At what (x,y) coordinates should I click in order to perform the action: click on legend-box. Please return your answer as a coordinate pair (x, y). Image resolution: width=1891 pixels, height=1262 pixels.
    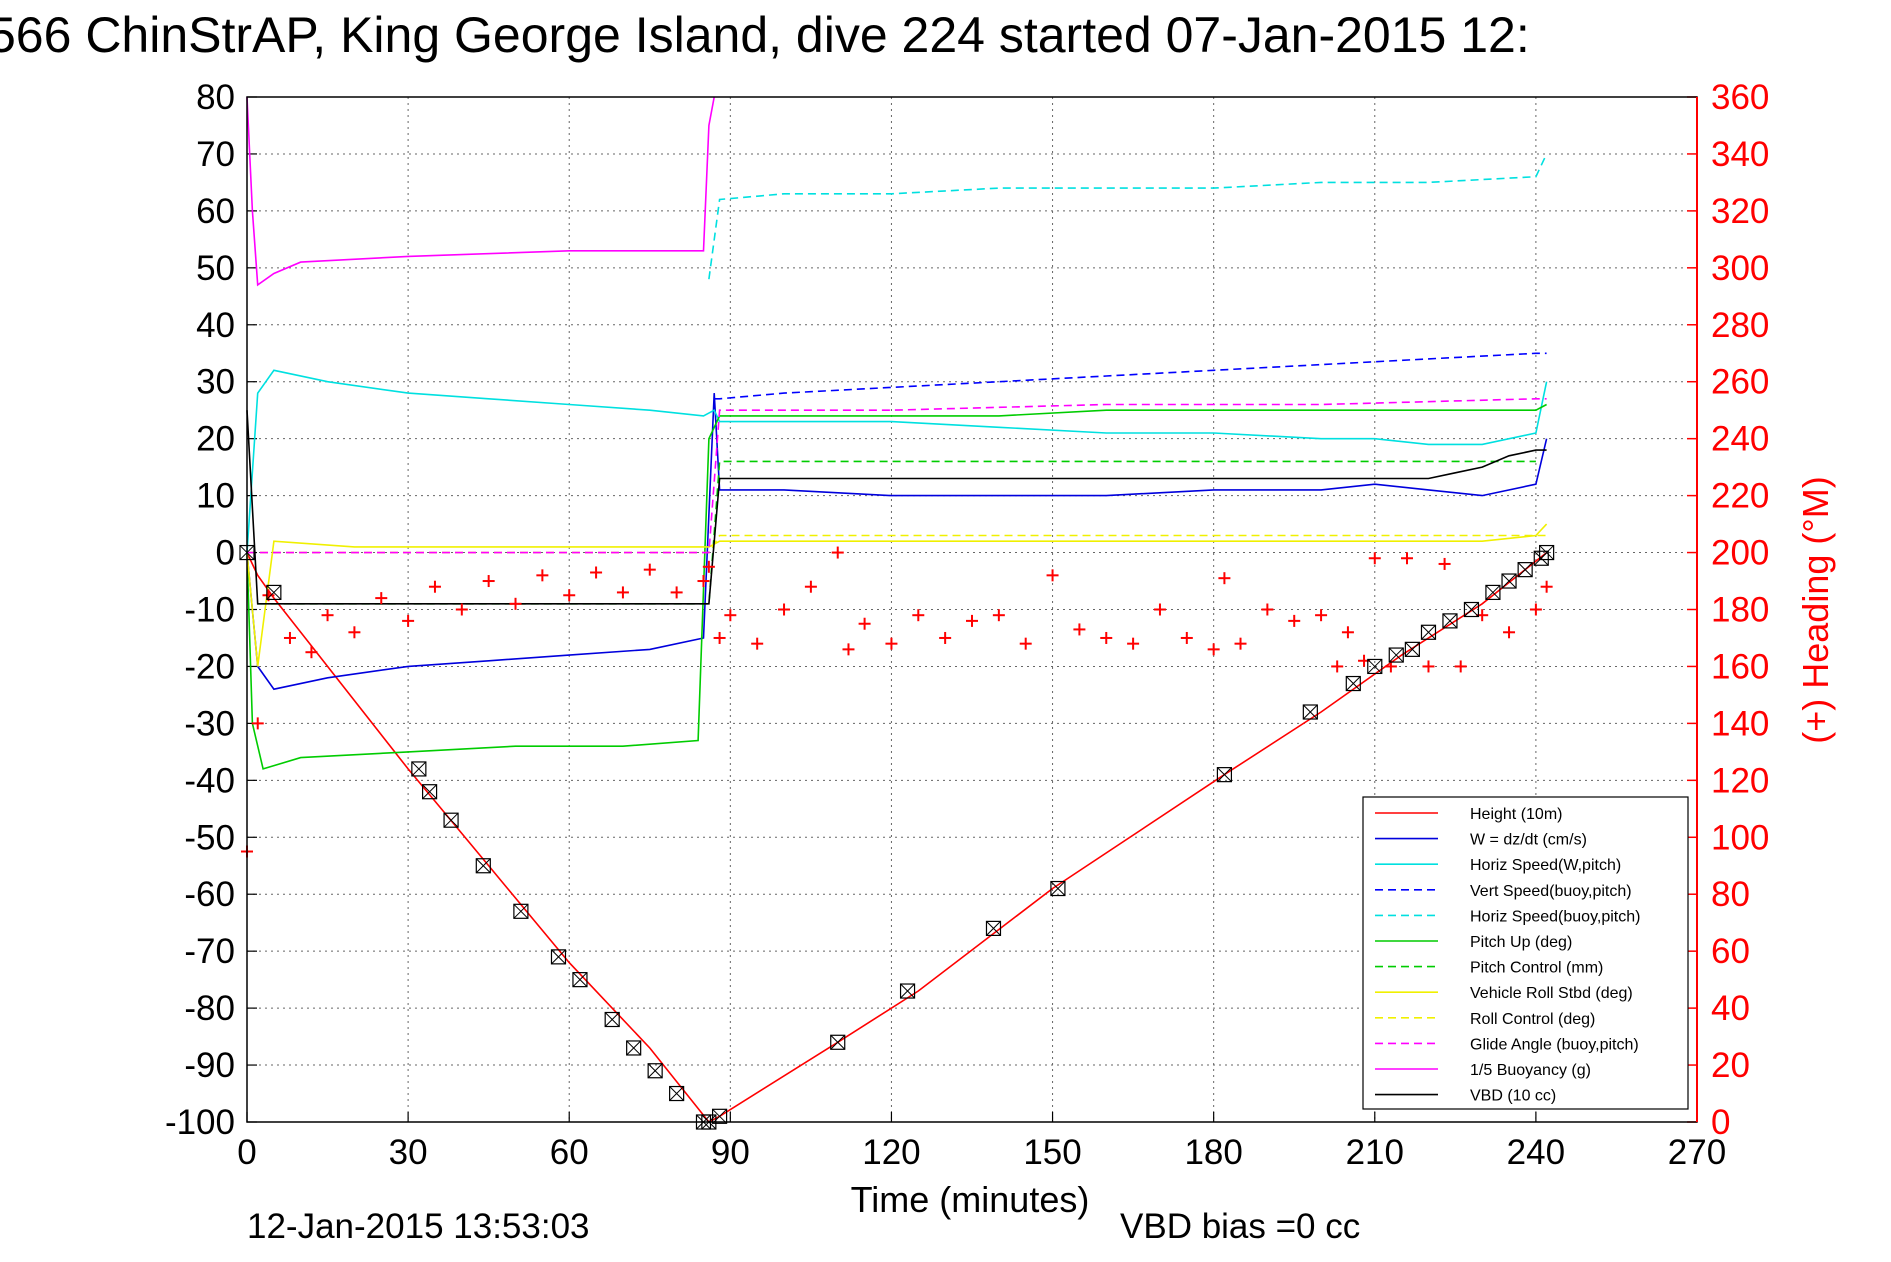
    Looking at the image, I should click on (1525, 953).